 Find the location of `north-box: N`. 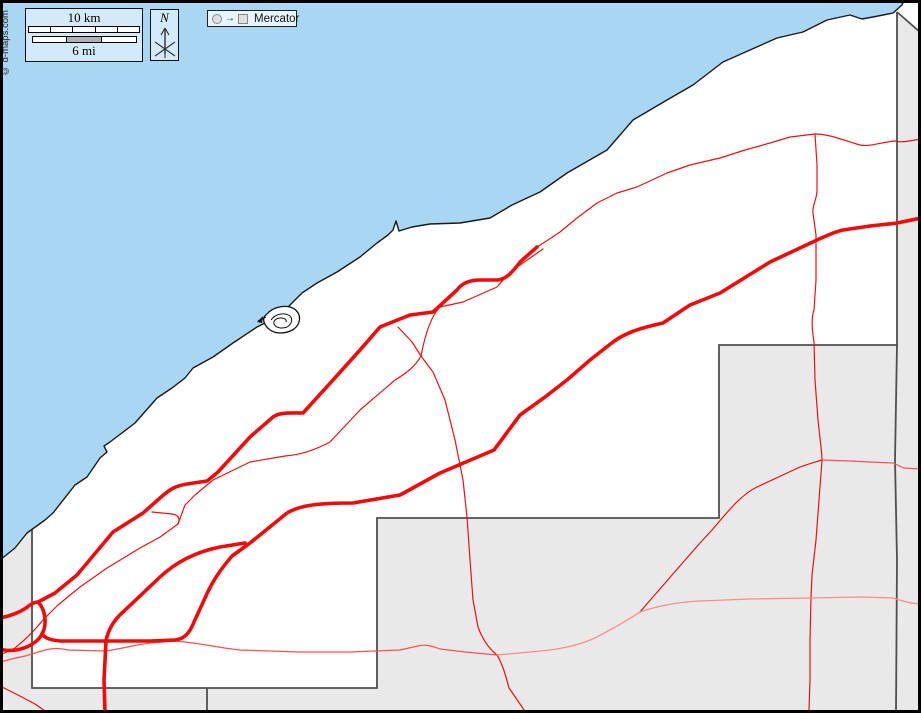

north-box: N is located at coordinates (164, 35).